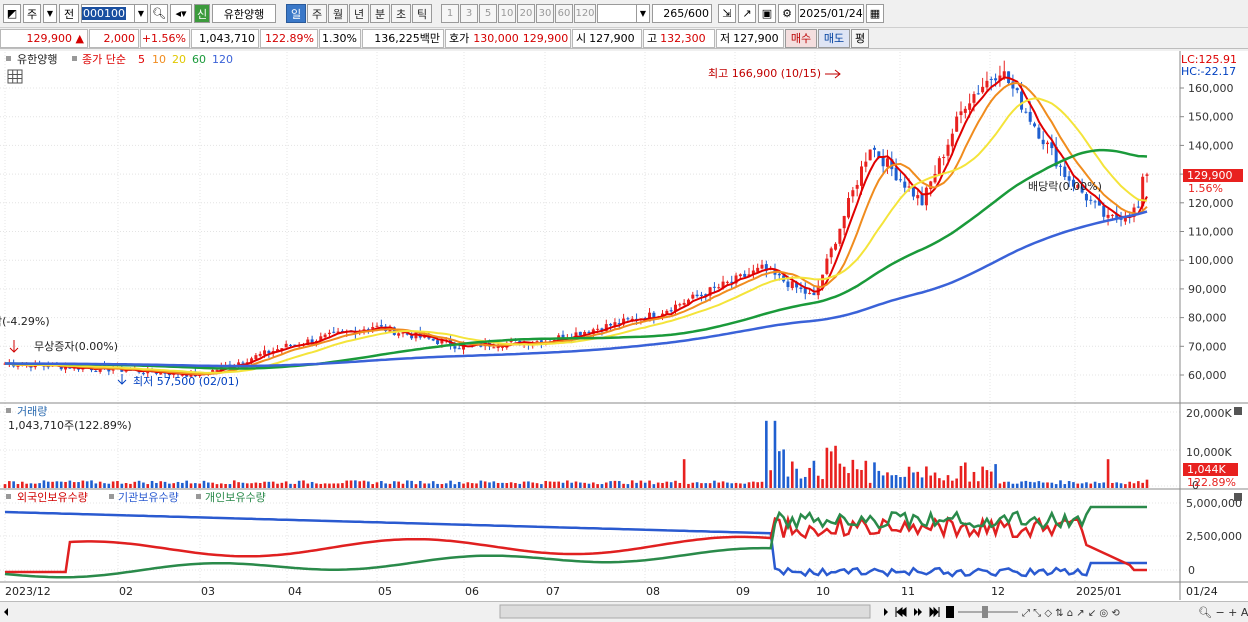 The width and height of the screenshot is (1248, 622). Describe the element at coordinates (108, 13) in the screenshot. I see `stock-code-input: 000100` at that location.